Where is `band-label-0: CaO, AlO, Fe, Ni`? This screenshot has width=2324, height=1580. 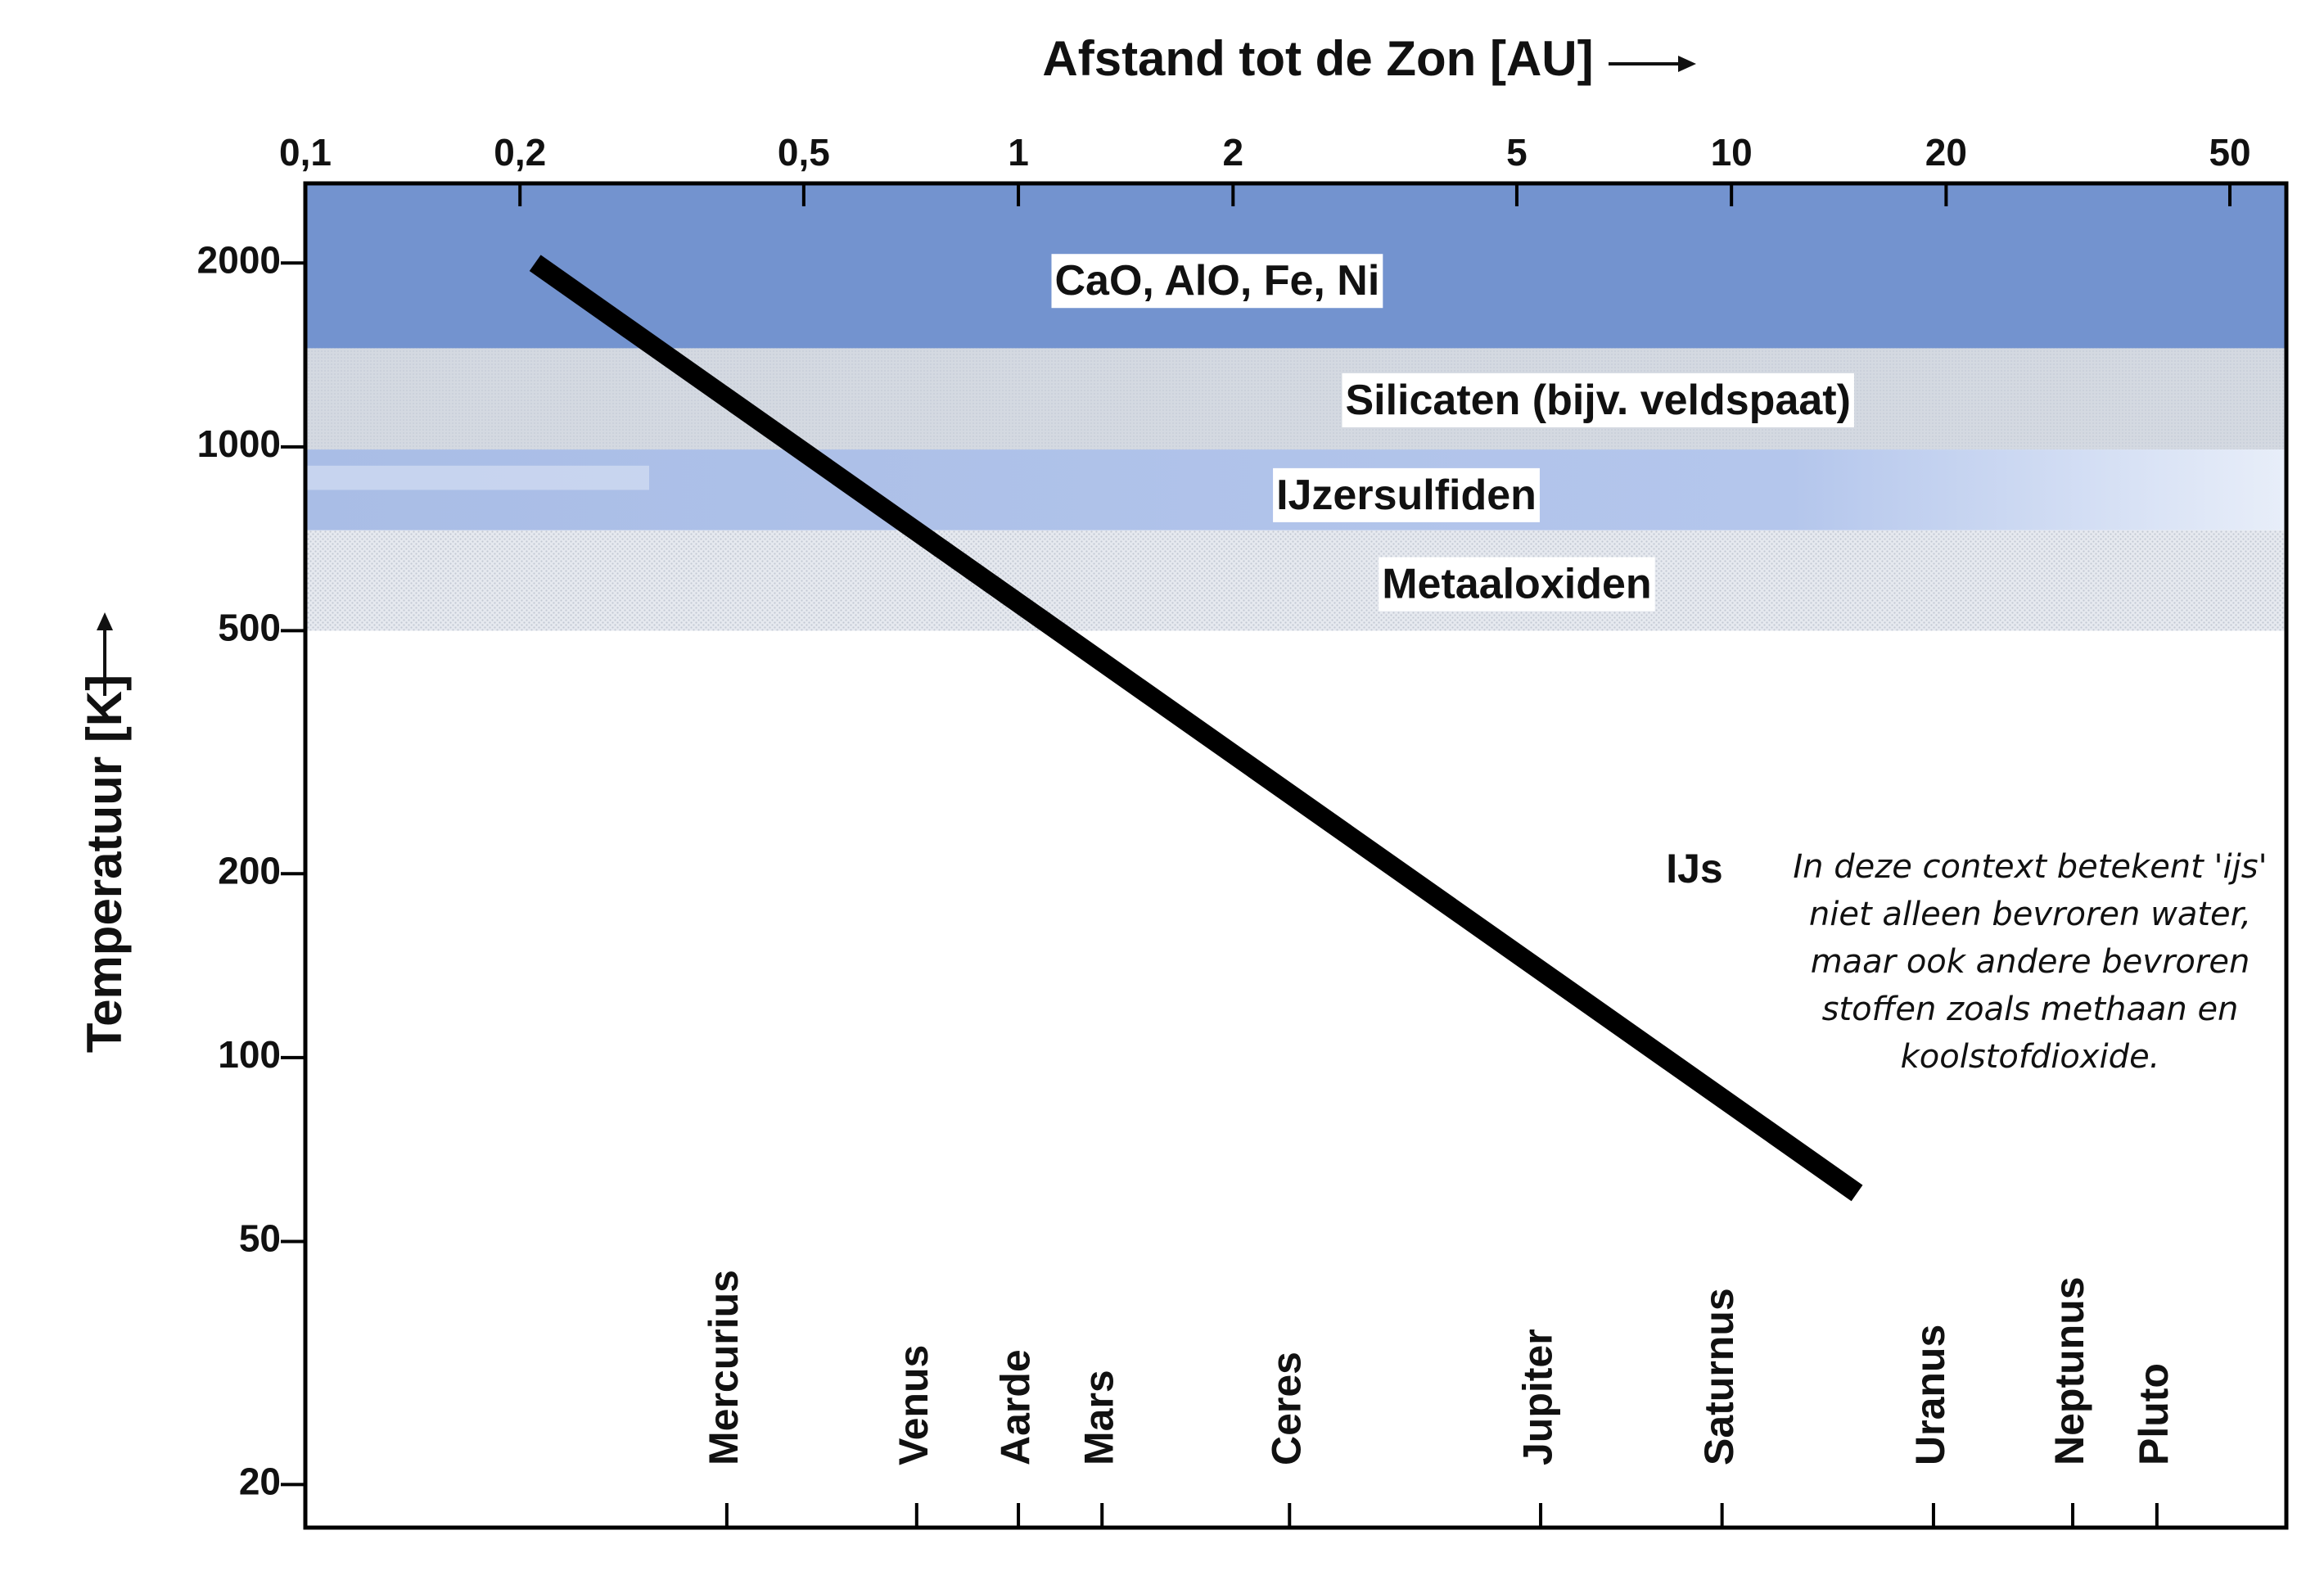
band-label-0: CaO, AlO, Fe, Ni is located at coordinates (1216, 281).